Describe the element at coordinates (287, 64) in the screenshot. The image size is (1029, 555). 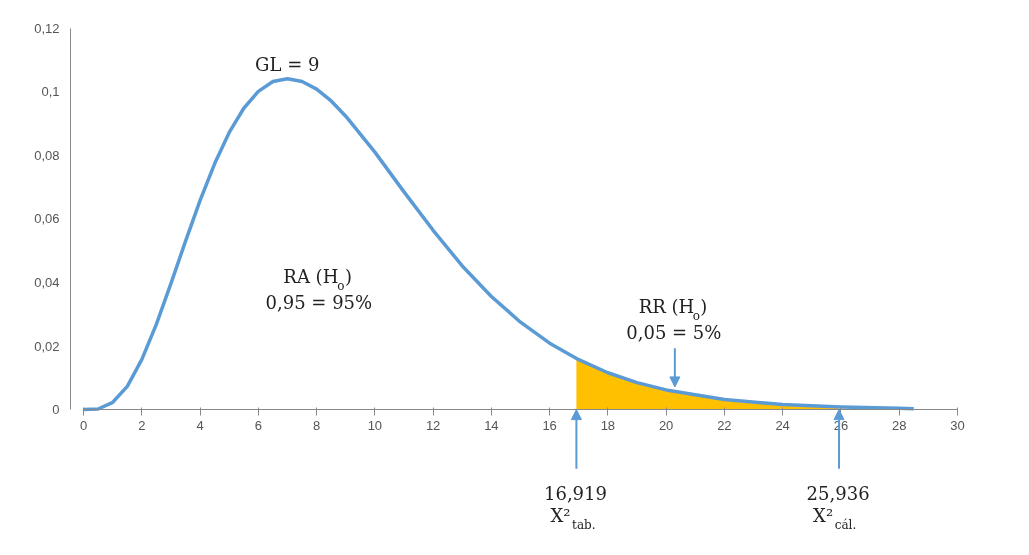
I see `annotation: GL = 9` at that location.